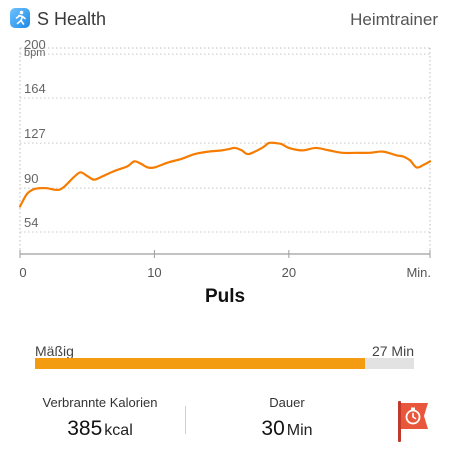 This screenshot has height=450, width=450. Describe the element at coordinates (273, 428) in the screenshot. I see `duration-value: 30` at that location.